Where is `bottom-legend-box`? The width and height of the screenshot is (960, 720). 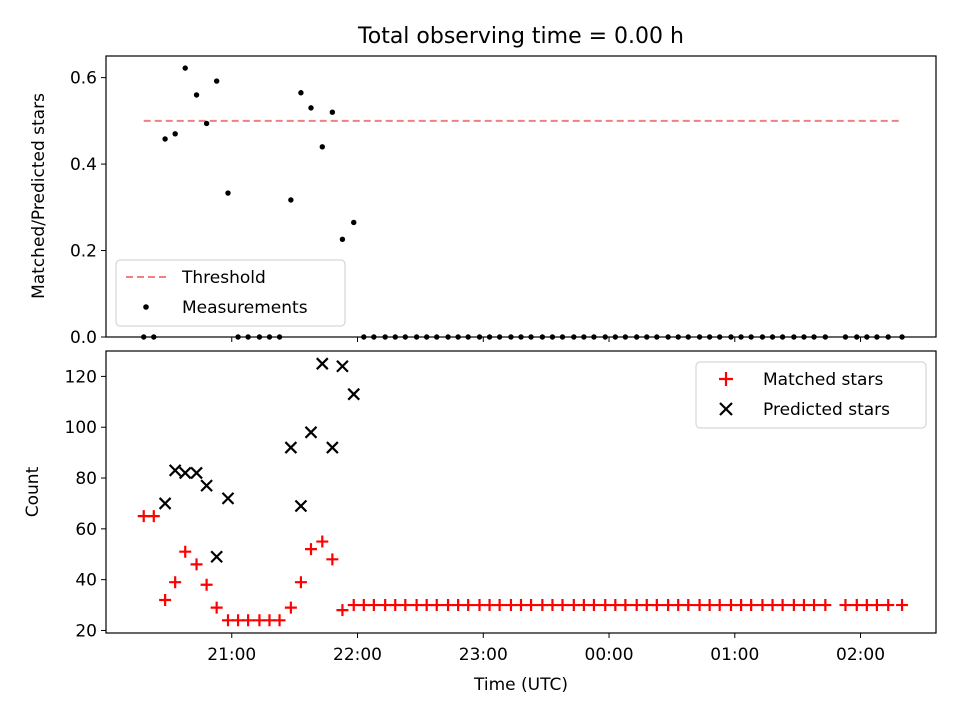 bottom-legend-box is located at coordinates (811, 395).